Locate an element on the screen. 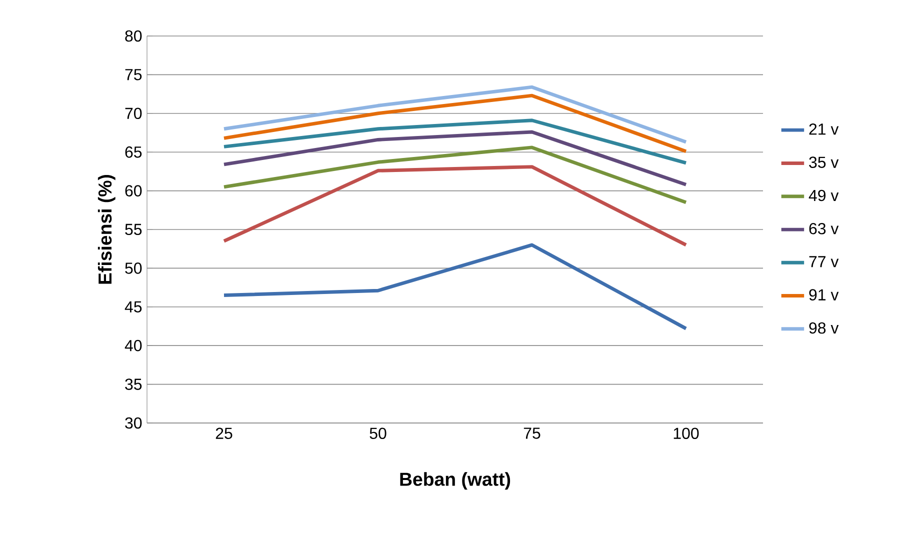 The width and height of the screenshot is (911, 559). legend-label: 63 v is located at coordinates (824, 228).